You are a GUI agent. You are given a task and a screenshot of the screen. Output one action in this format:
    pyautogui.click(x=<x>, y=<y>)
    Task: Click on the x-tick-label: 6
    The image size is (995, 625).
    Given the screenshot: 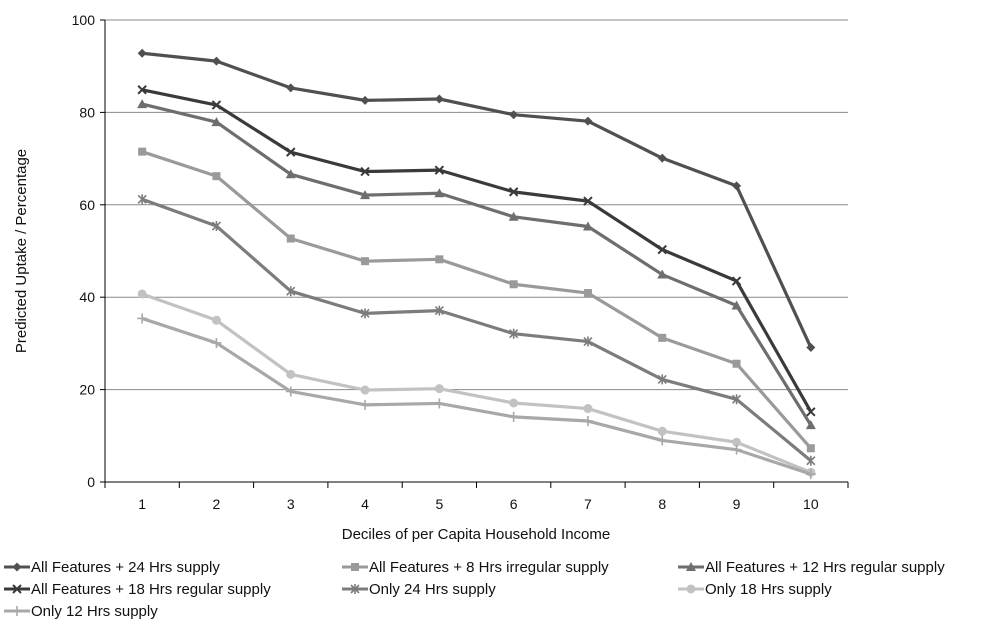 What is the action you would take?
    pyautogui.click(x=514, y=504)
    